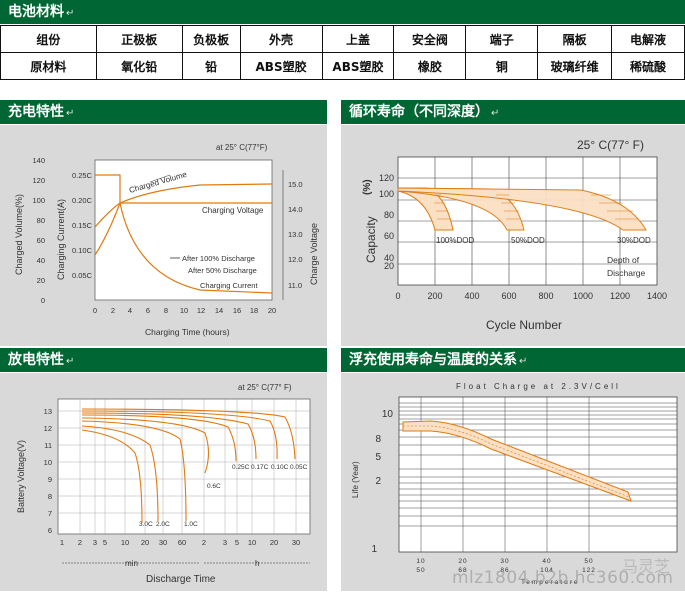 The width and height of the screenshot is (685, 596). What do you see at coordinates (233, 210) in the screenshot?
I see `charging-voltage-label: Charging Voltage` at bounding box center [233, 210].